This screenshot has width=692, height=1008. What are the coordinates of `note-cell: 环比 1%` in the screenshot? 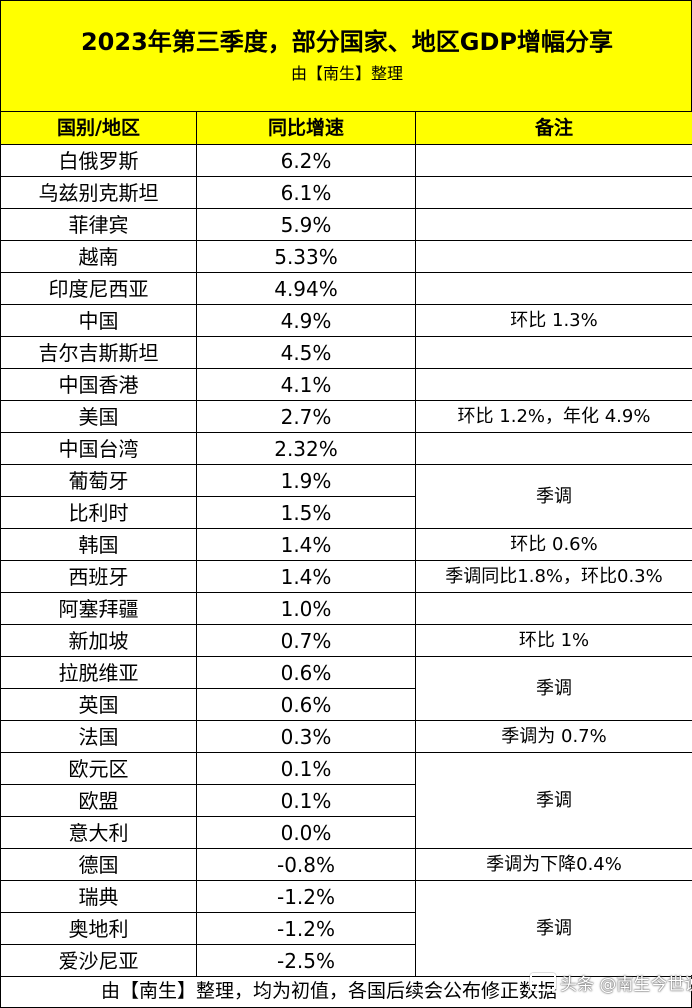 It's located at (553, 640).